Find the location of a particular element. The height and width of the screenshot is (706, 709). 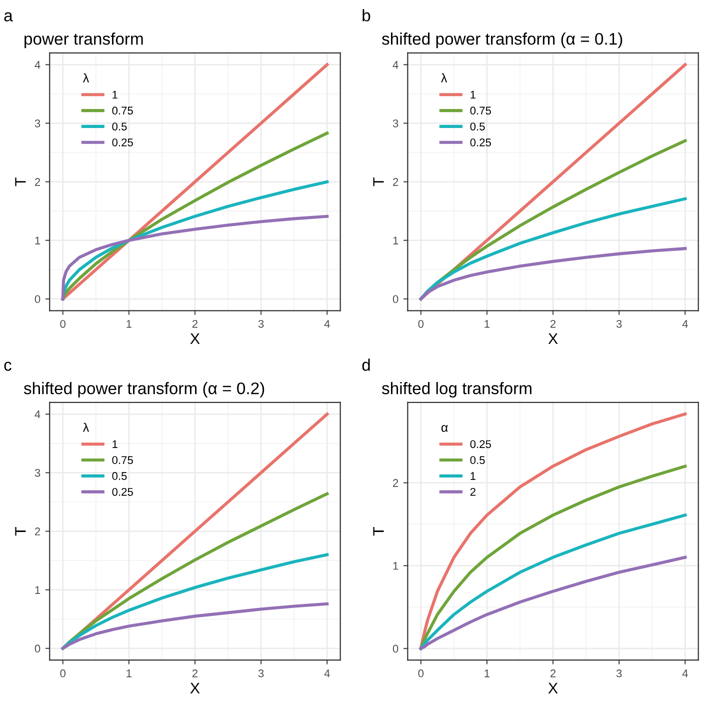

legend-title: α is located at coordinates (444, 428).